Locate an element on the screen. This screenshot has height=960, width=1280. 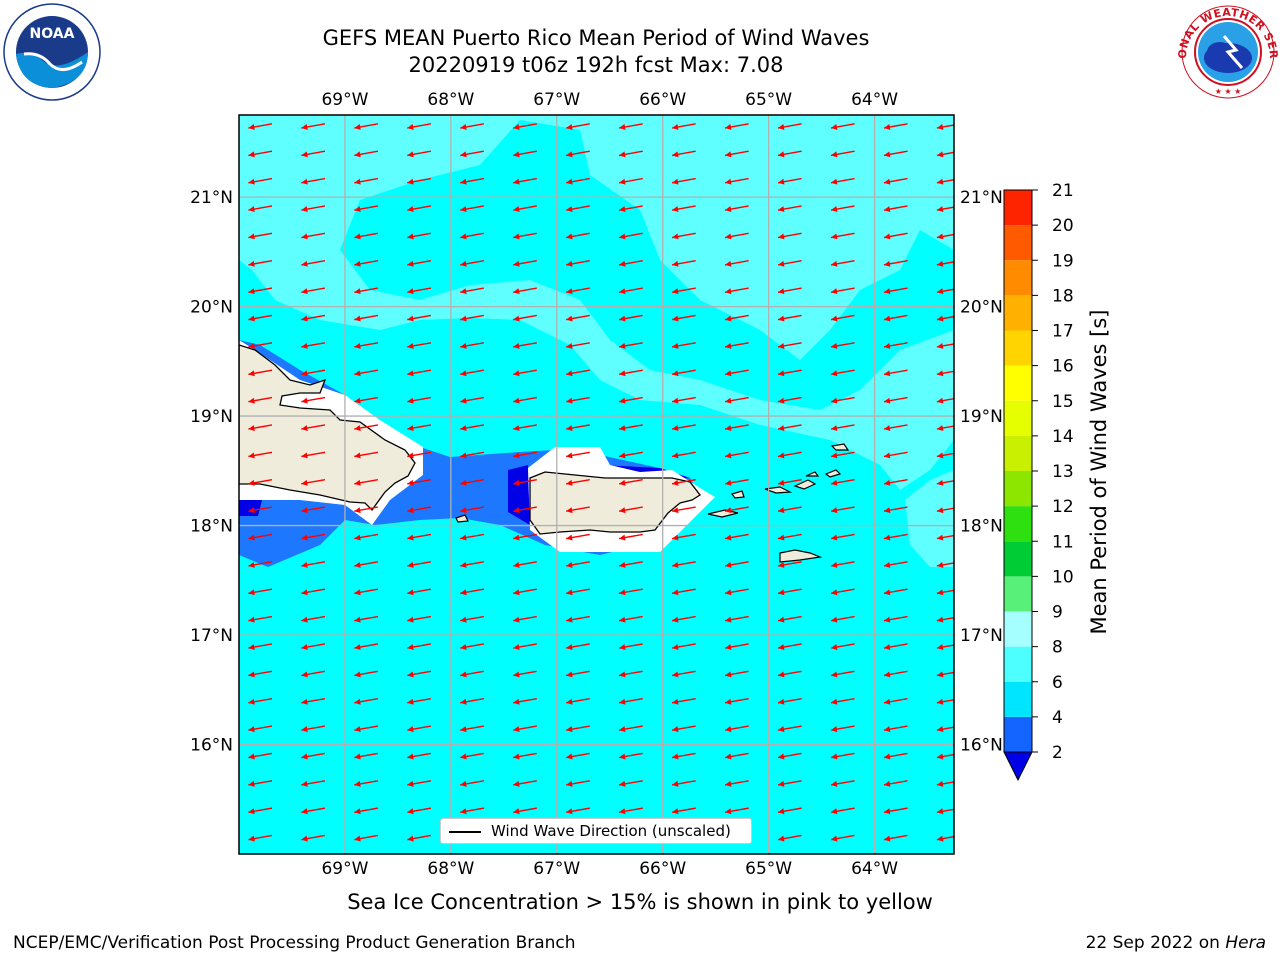
colorbar-tick-label: 2 is located at coordinates (1057, 753).